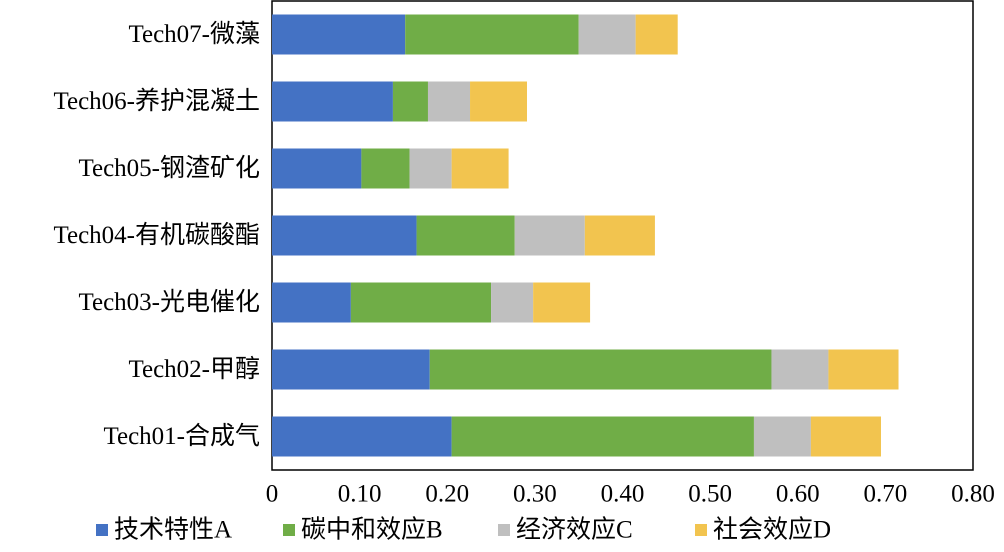 This screenshot has height=552, width=1004. I want to click on x-tick-label: 0.60, so click(798, 494).